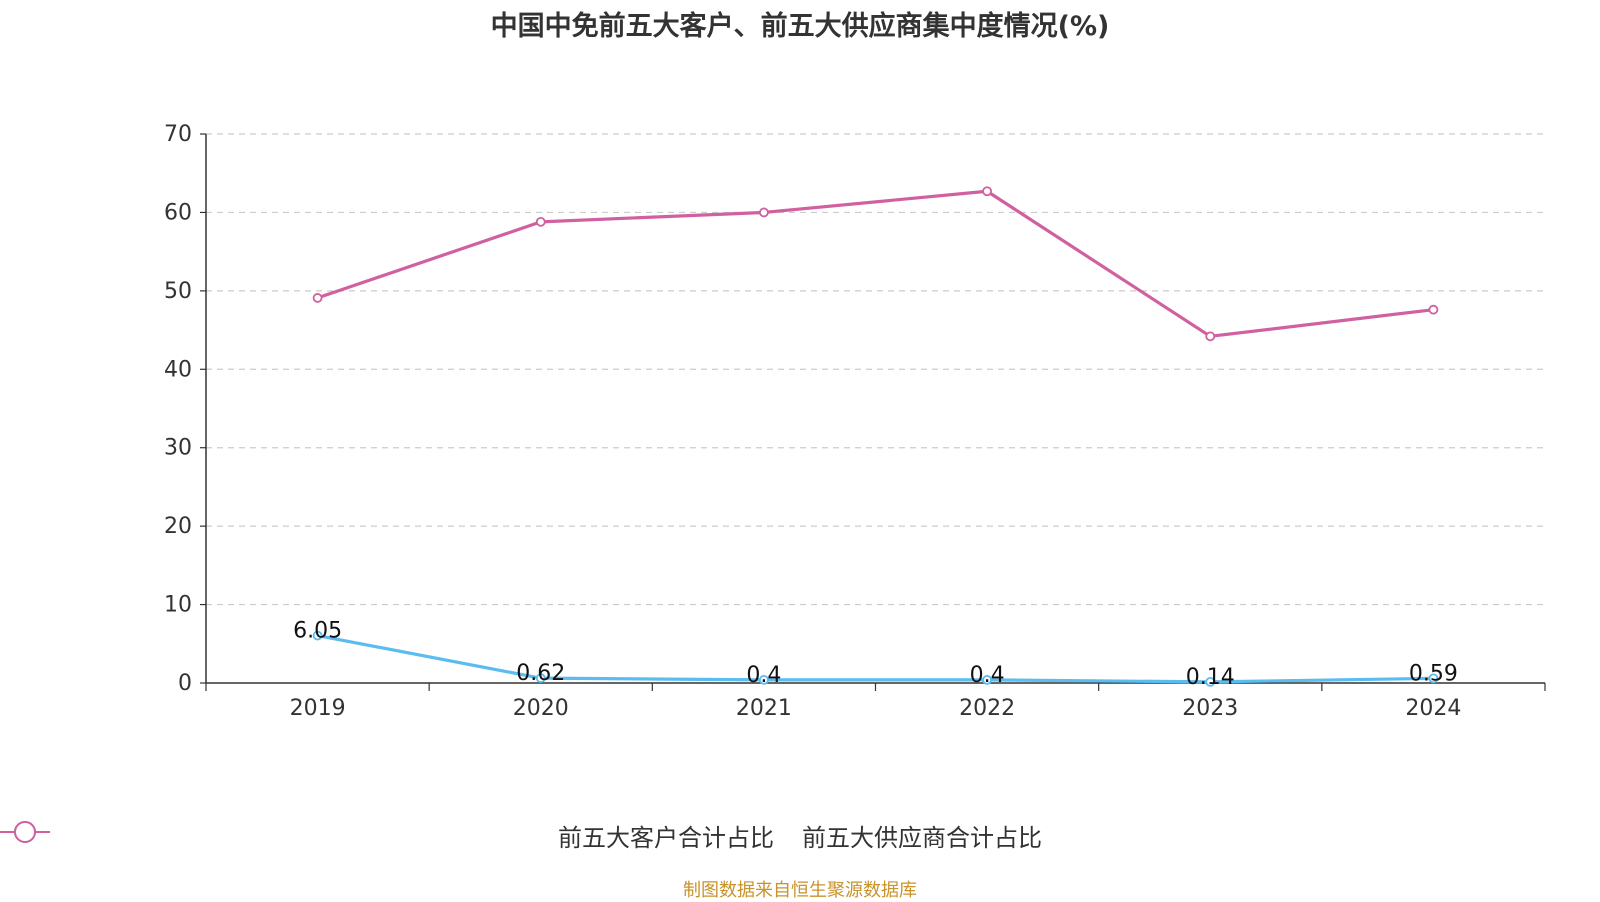 The height and width of the screenshot is (902, 1600). Describe the element at coordinates (800, 890) in the screenshot. I see `source-note: 制图数据来自恒生聚源数据库` at that location.